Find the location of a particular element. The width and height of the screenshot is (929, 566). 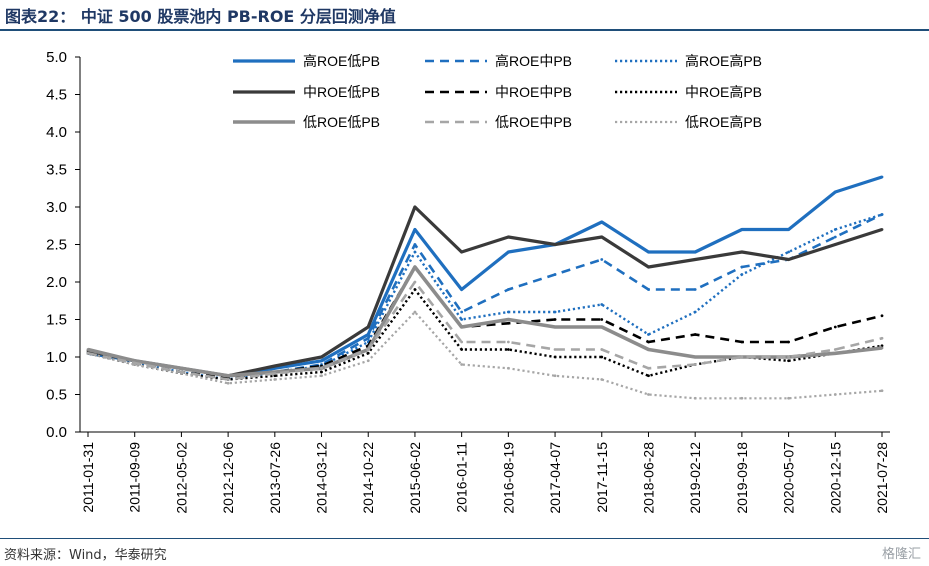

x-tick-label: 2012-05-02 is located at coordinates (181, 478).